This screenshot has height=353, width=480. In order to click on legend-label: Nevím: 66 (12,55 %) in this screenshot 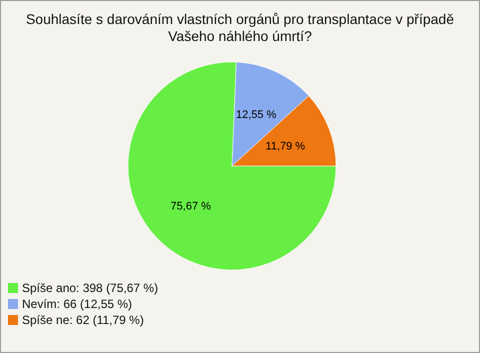, I will do `click(77, 304)`.